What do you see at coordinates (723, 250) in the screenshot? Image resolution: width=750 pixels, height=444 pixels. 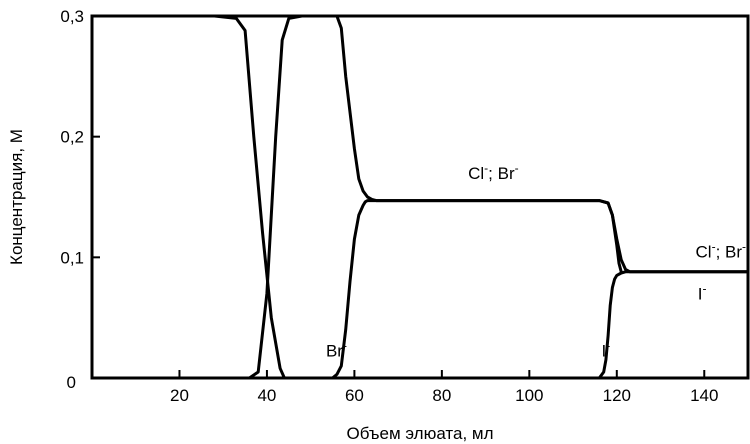 I see `annotation-label: Cl-; Br-,` at bounding box center [723, 250].